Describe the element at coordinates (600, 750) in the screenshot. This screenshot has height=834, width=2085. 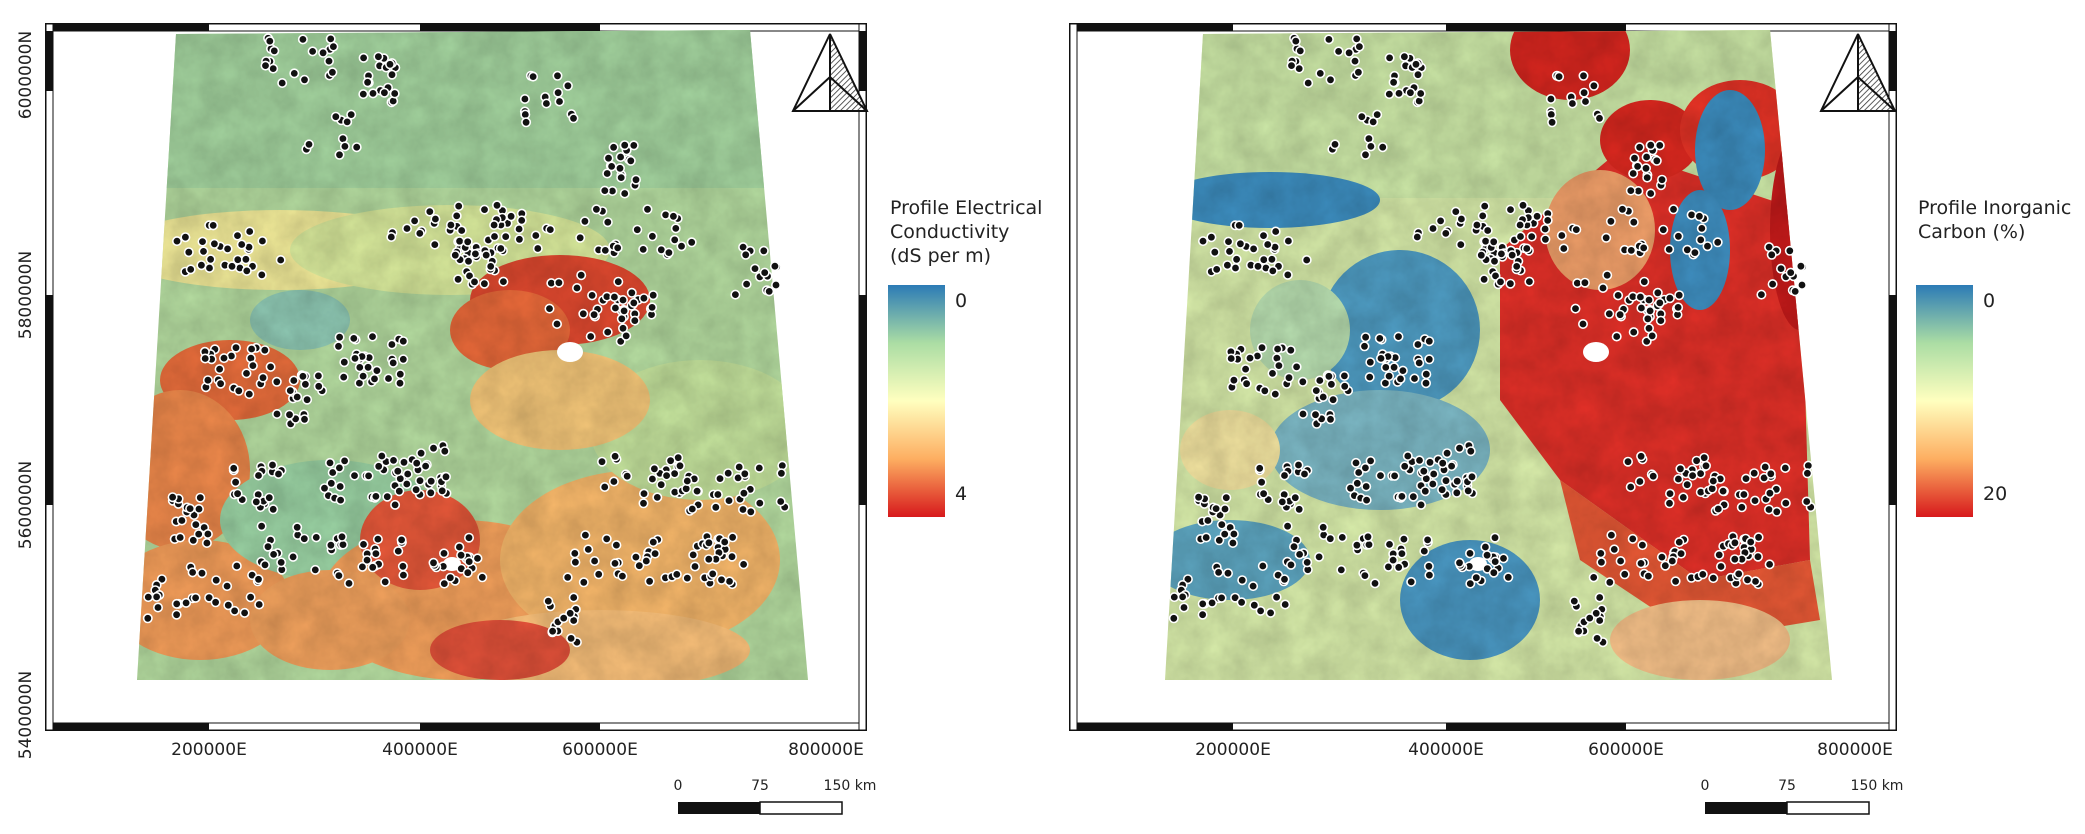
I see `x-tick-label: 600000E` at that location.